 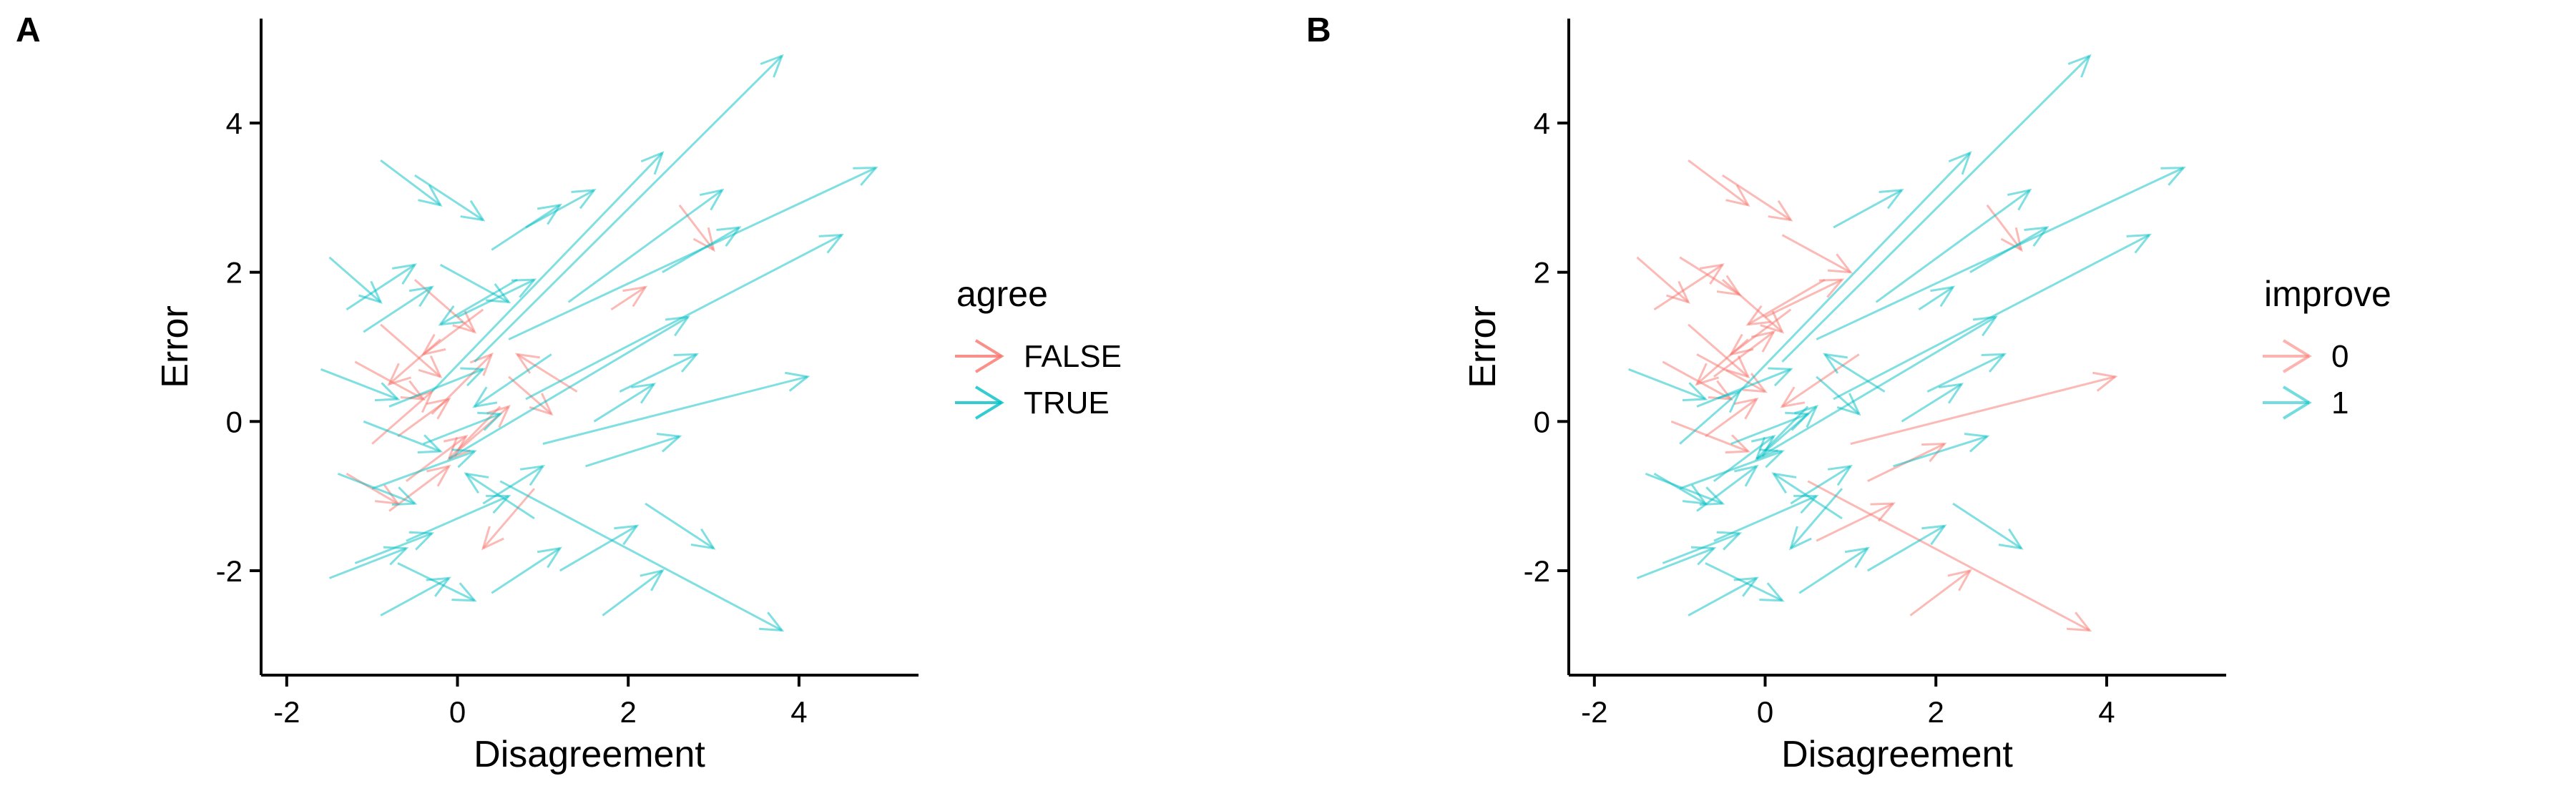 I want to click on legend-key-true, so click(x=979, y=403).